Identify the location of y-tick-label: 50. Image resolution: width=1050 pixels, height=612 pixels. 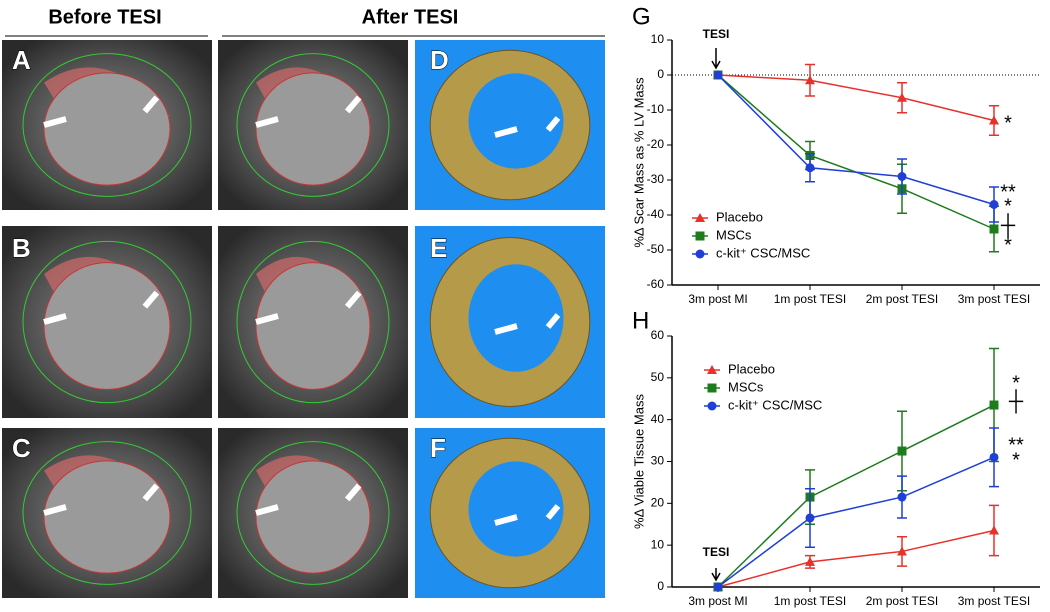
(658, 377).